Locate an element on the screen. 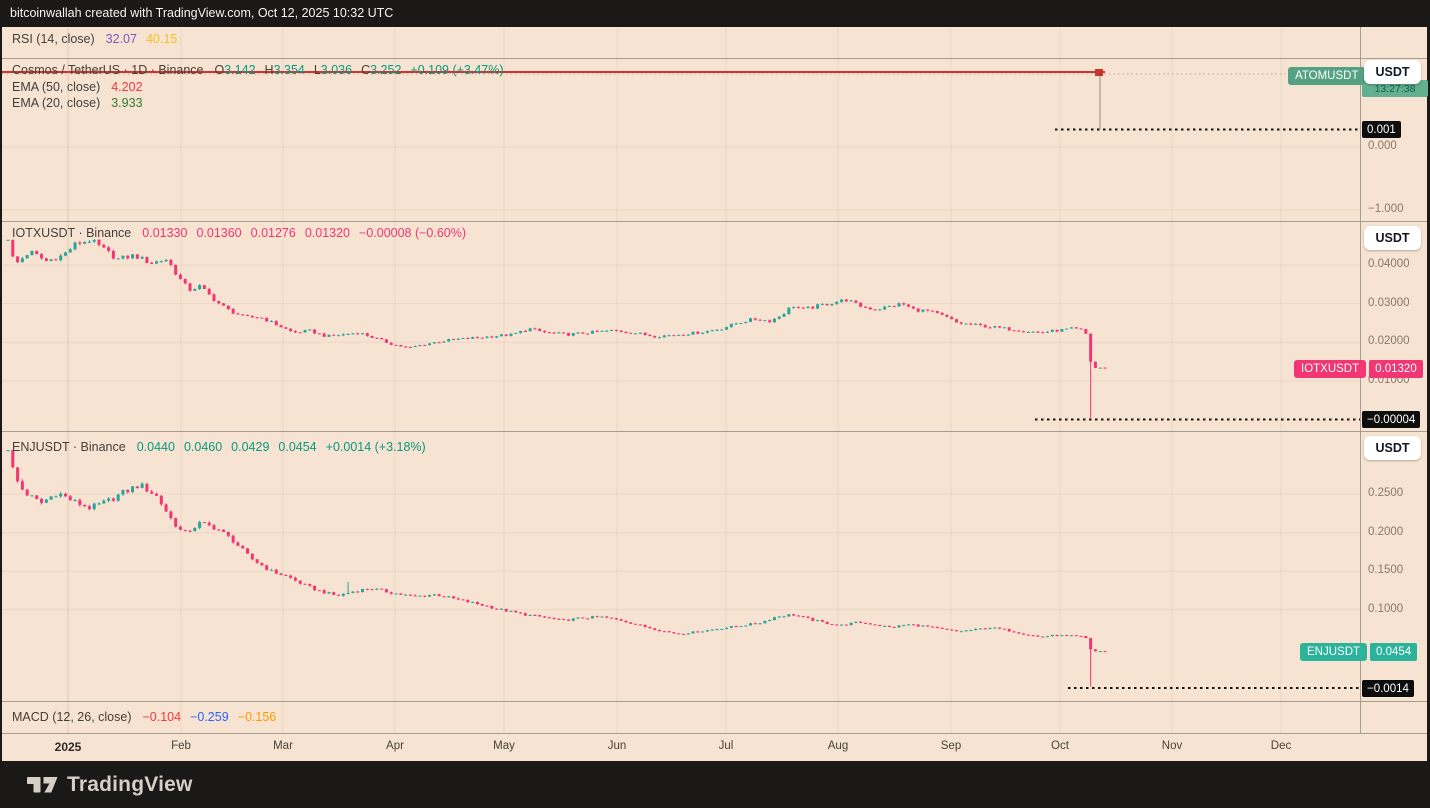 The height and width of the screenshot is (808, 1430). macd-value: −0.104 is located at coordinates (162, 717).